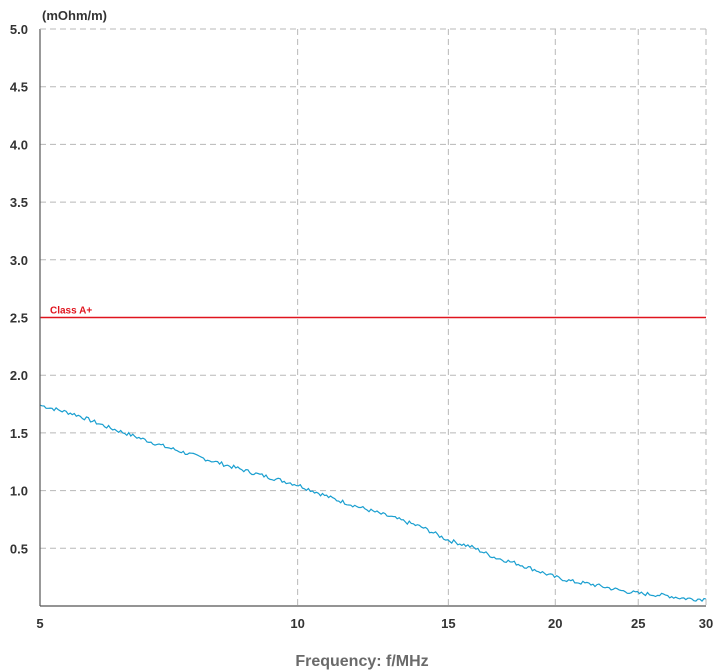  What do you see at coordinates (19, 318) in the screenshot?
I see `y-tick-label: 2.5` at bounding box center [19, 318].